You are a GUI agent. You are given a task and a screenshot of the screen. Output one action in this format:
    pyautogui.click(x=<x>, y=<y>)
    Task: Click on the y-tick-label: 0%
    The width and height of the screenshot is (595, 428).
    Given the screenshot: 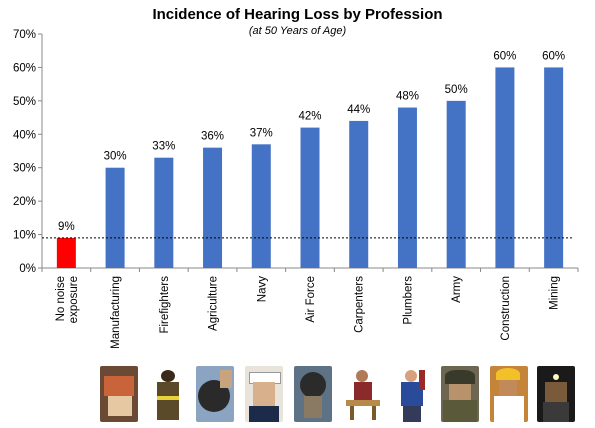 What is the action you would take?
    pyautogui.click(x=27, y=269)
    